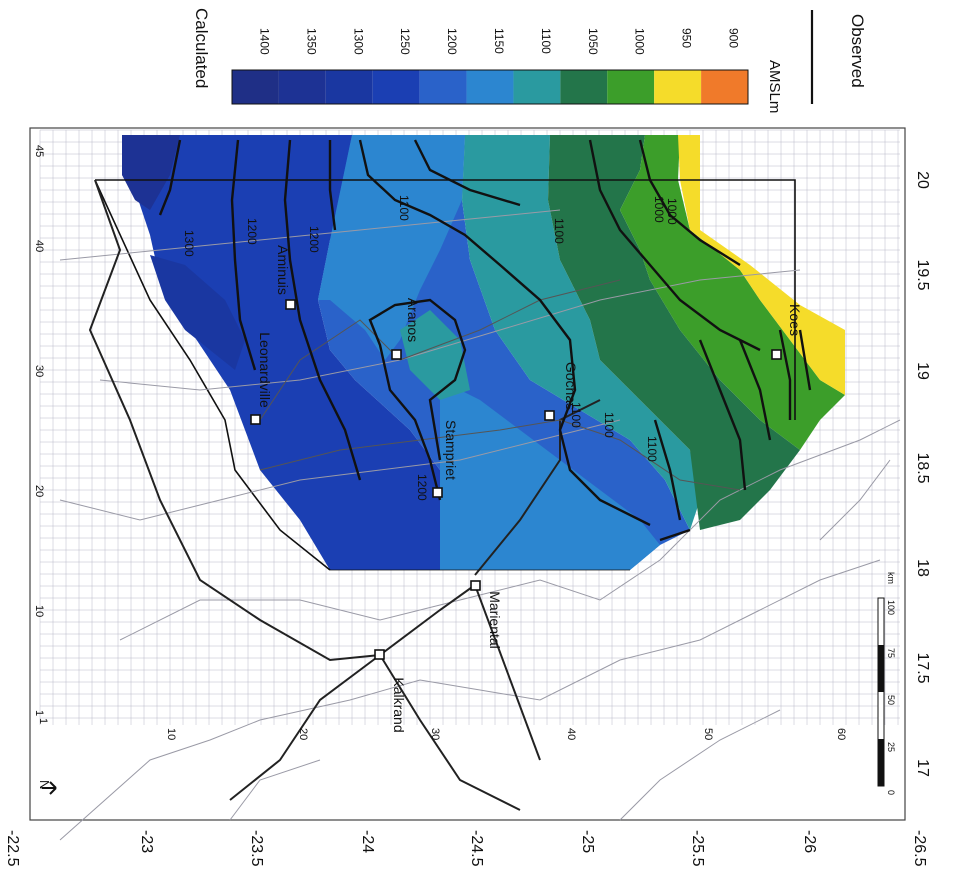  I want to click on legend-frame, so click(490, 87).